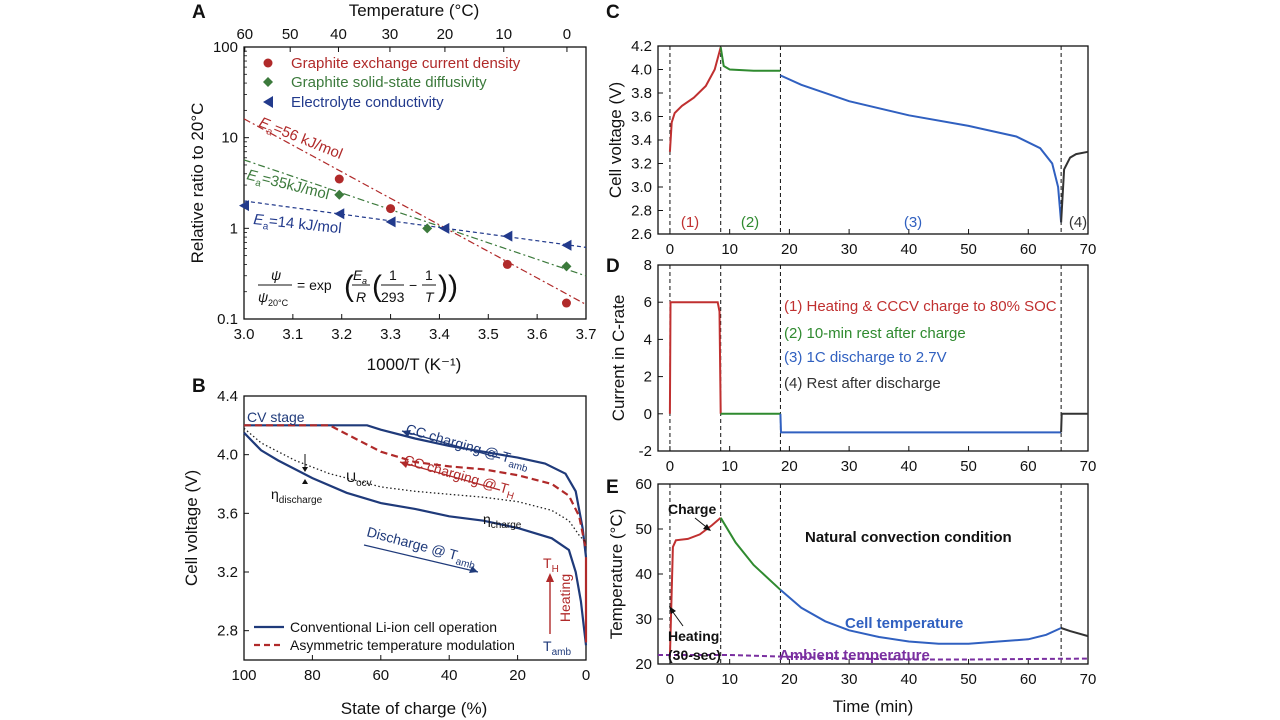 Image resolution: width=1280 pixels, height=720 pixels. What do you see at coordinates (641, 46) in the screenshot?
I see `panel-c-y-tick-label: 4.2` at bounding box center [641, 46].